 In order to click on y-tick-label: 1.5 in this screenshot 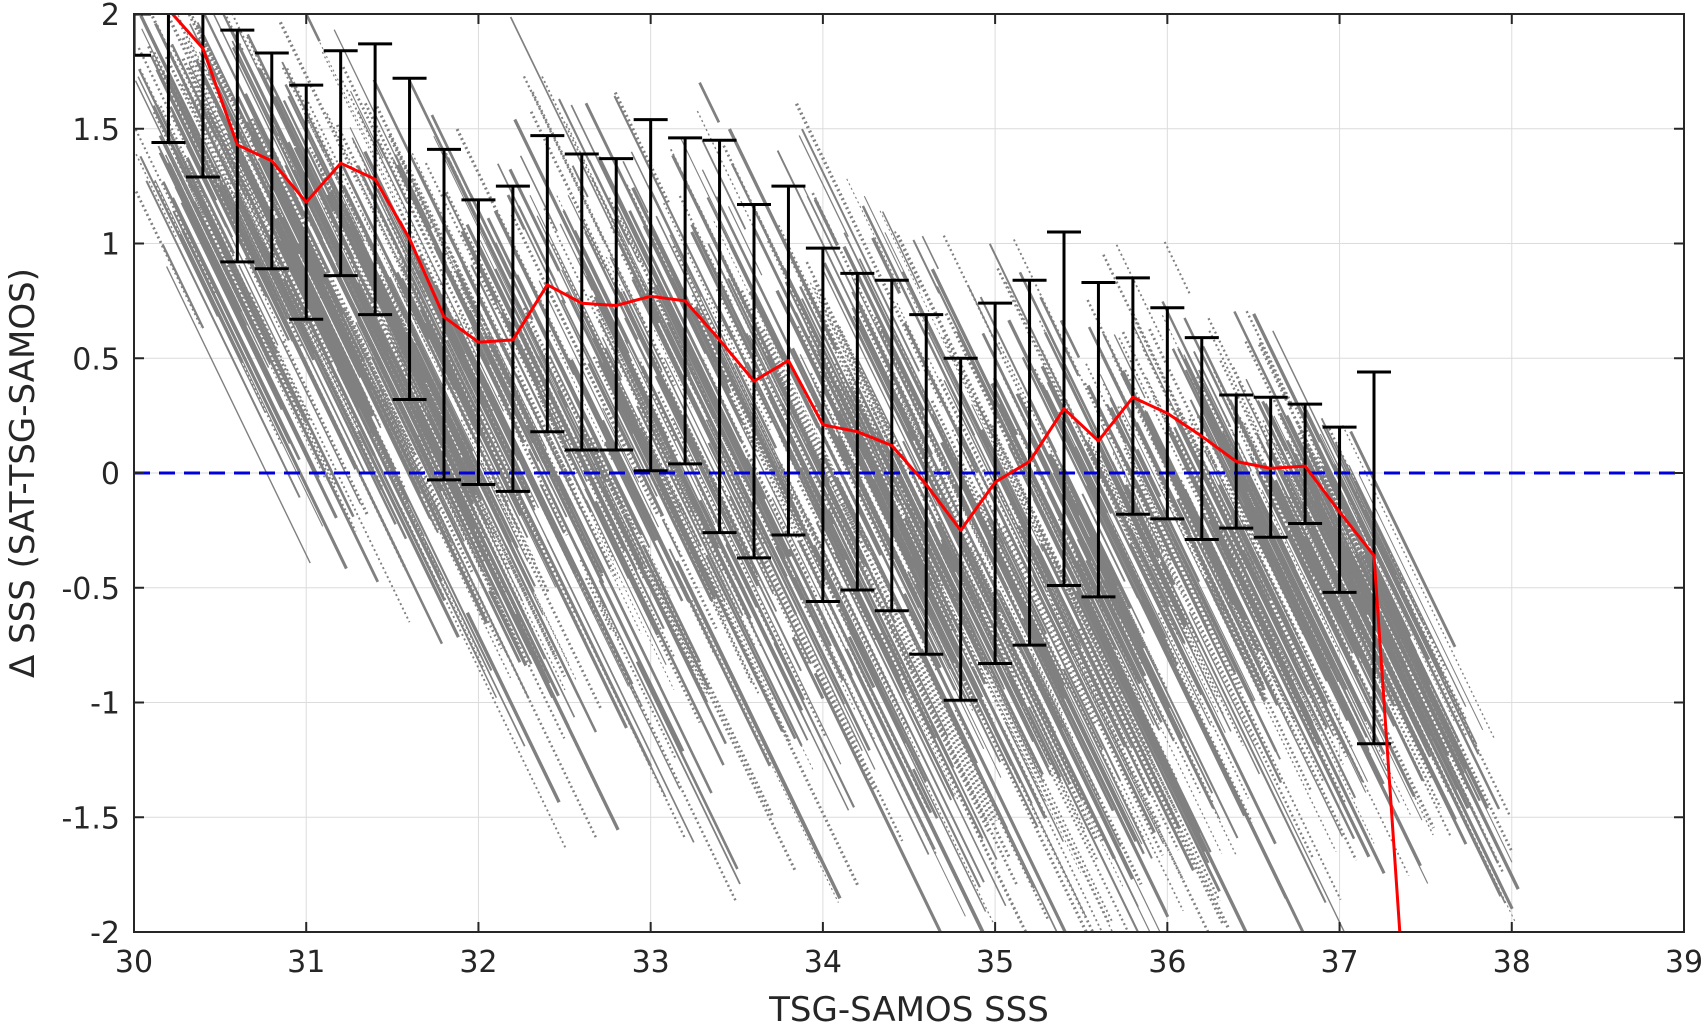, I will do `click(96, 130)`.